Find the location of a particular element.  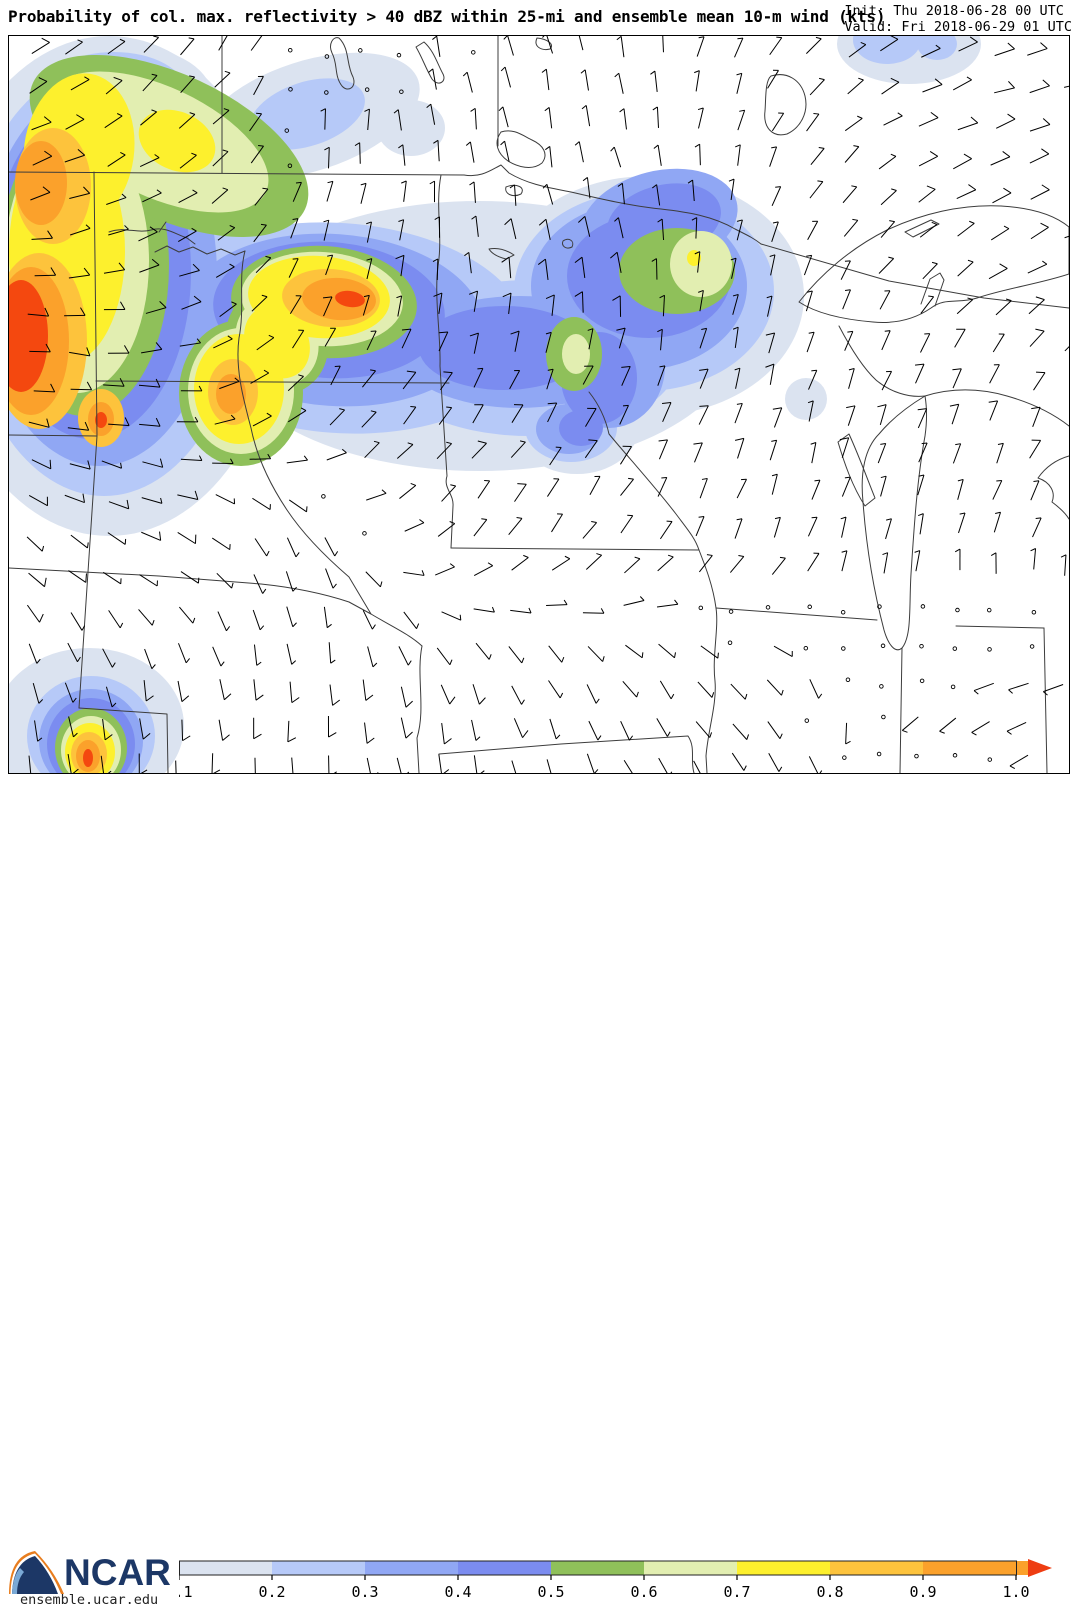

colorbar-tick-label: 0.1 is located at coordinates (186, 1592).